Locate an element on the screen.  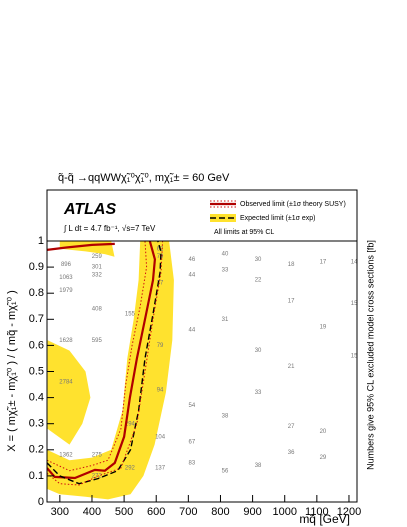
y-tick-label: 0 is located at coordinates (41, 502).